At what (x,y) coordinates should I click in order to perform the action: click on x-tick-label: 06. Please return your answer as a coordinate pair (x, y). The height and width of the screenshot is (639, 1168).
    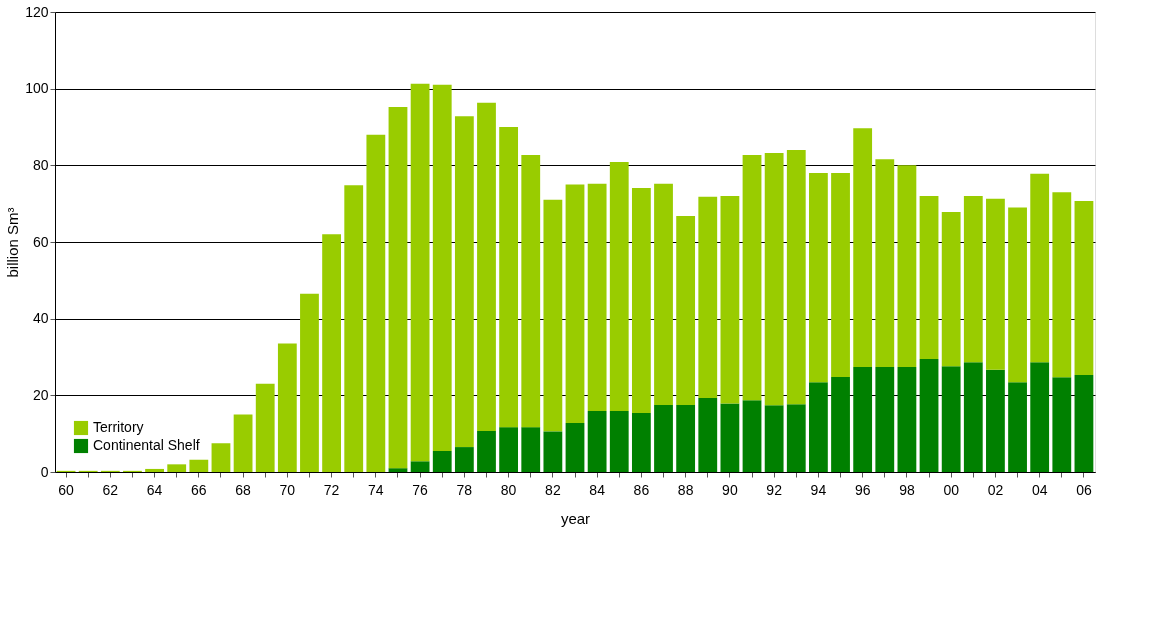
    Looking at the image, I should click on (1084, 489).